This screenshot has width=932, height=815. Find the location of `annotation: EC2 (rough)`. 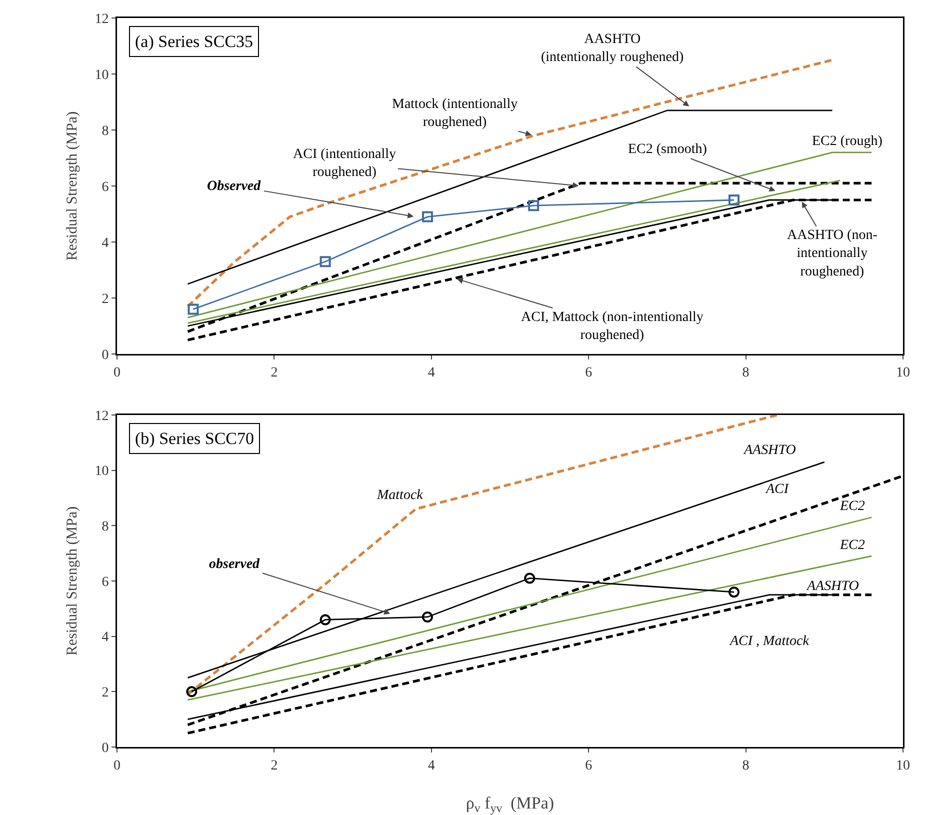

annotation: EC2 (rough) is located at coordinates (847, 141).